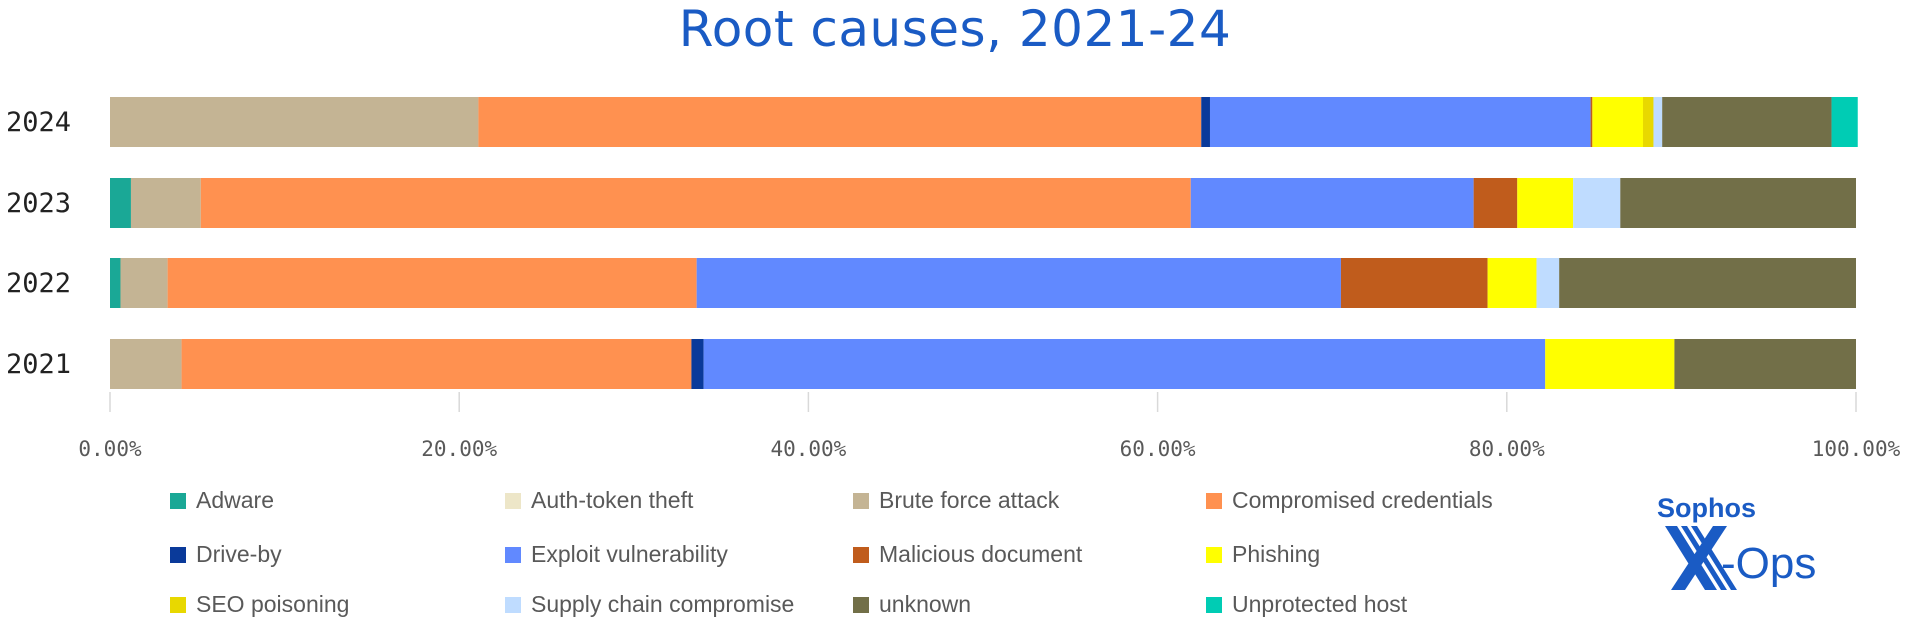 The width and height of the screenshot is (1910, 630). What do you see at coordinates (1362, 500) in the screenshot?
I see `legend-label: Compromised credentials` at bounding box center [1362, 500].